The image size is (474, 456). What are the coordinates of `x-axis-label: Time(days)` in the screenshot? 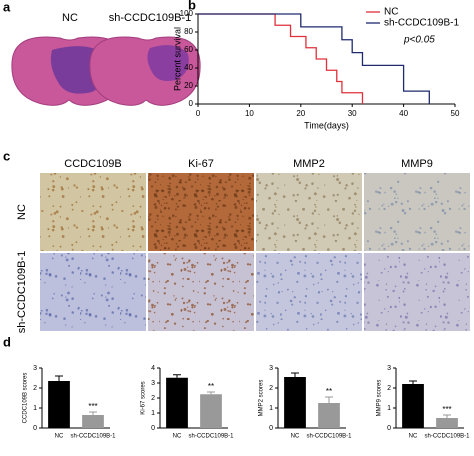 It's located at (326, 125).